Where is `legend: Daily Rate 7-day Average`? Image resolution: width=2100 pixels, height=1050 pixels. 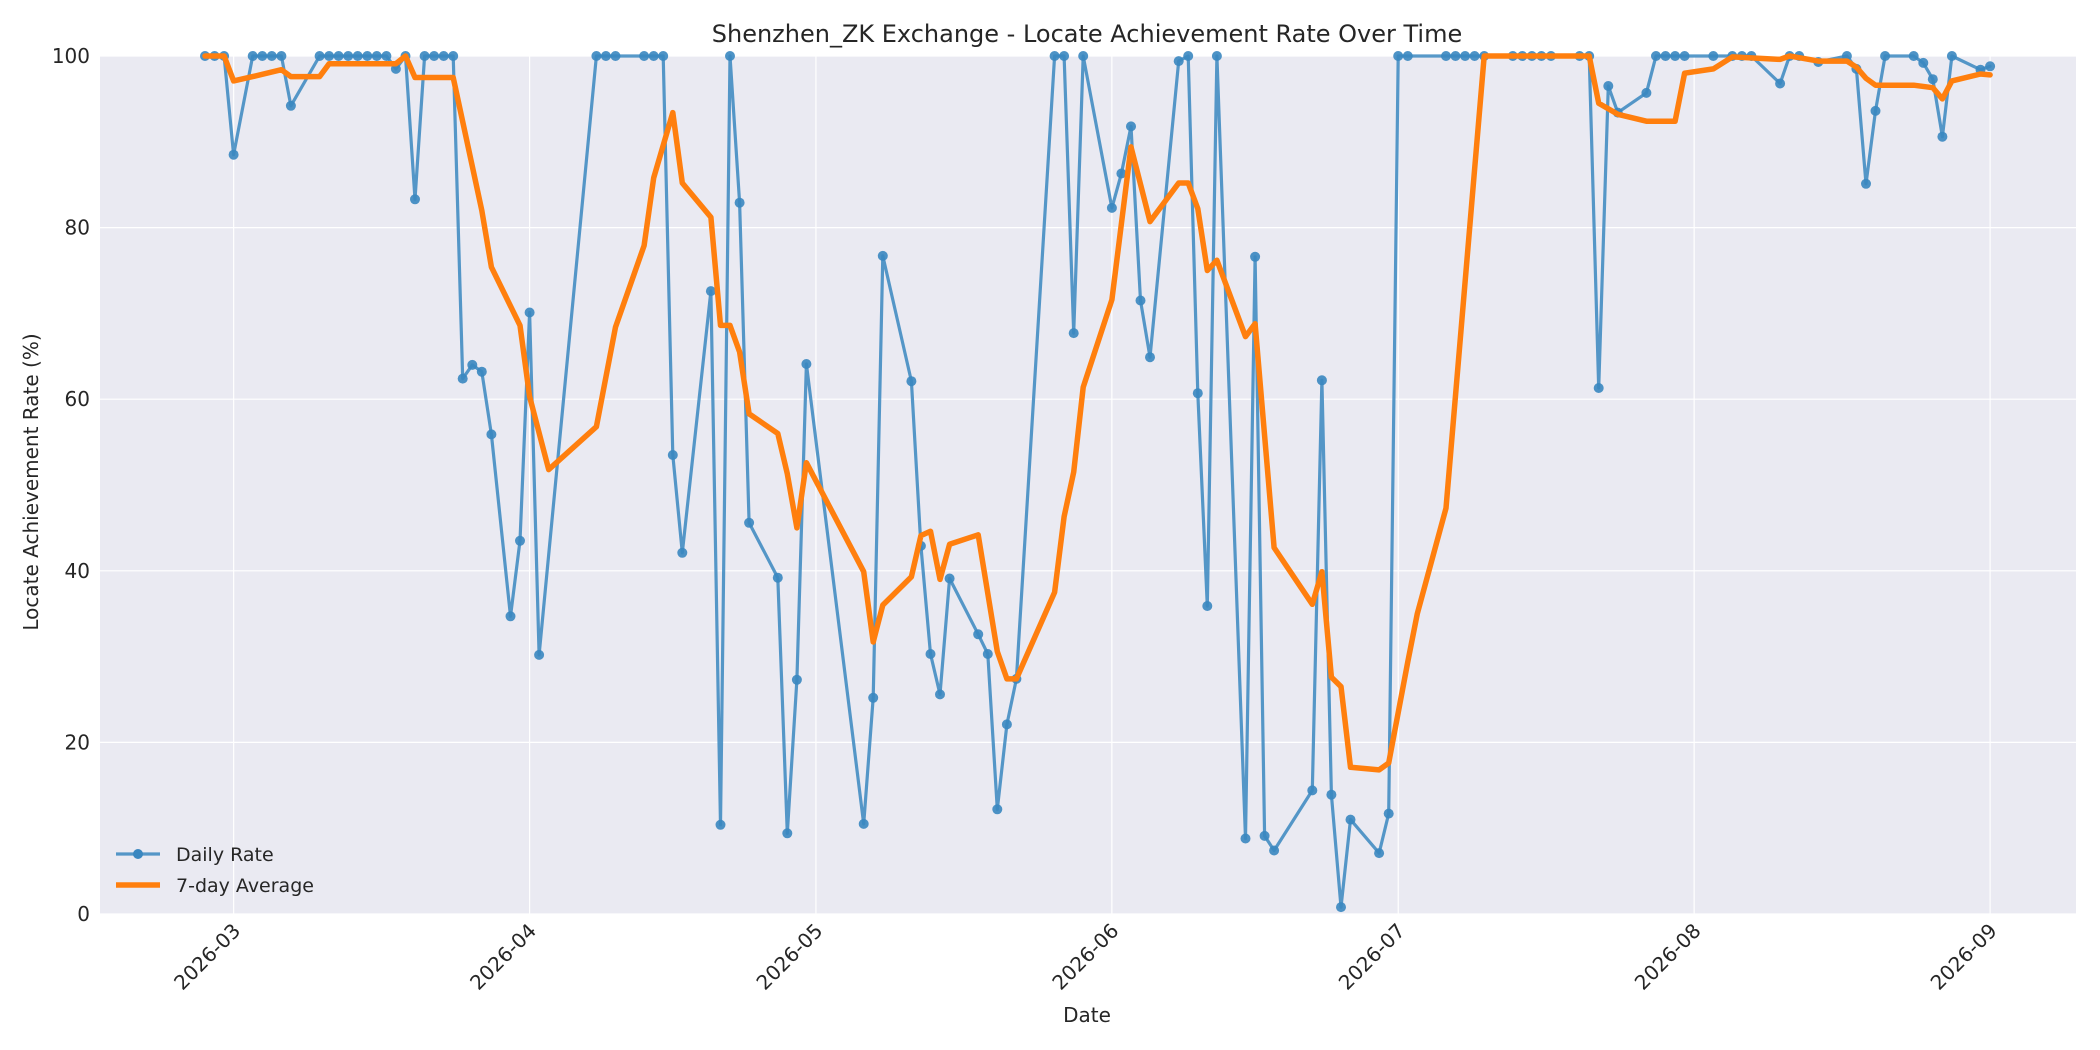 legend: Daily Rate 7-day Average is located at coordinates (215, 870).